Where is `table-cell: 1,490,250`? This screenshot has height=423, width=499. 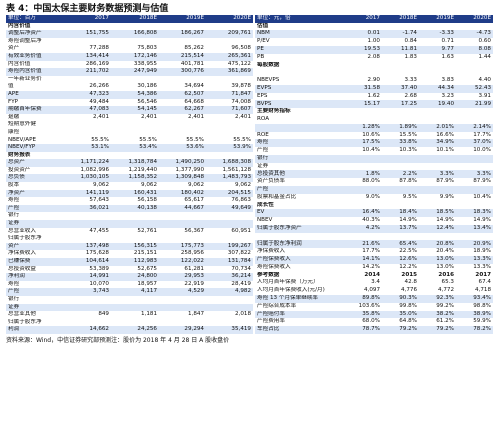 table-cell: 1,490,250 is located at coordinates (182, 163).